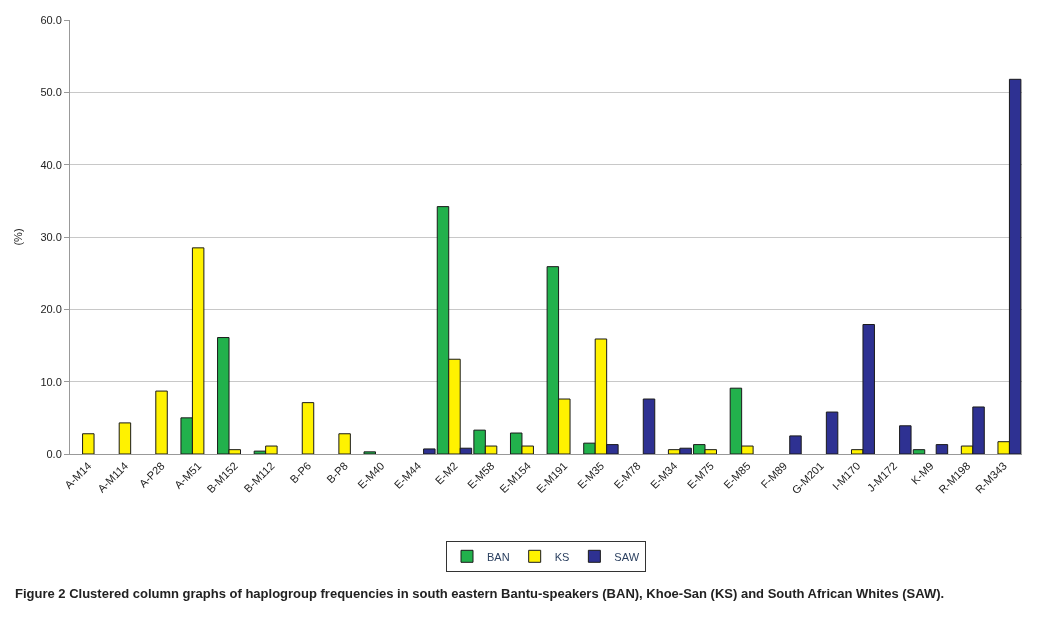  Describe the element at coordinates (562, 556) in the screenshot. I see `legend-label: KS` at that location.